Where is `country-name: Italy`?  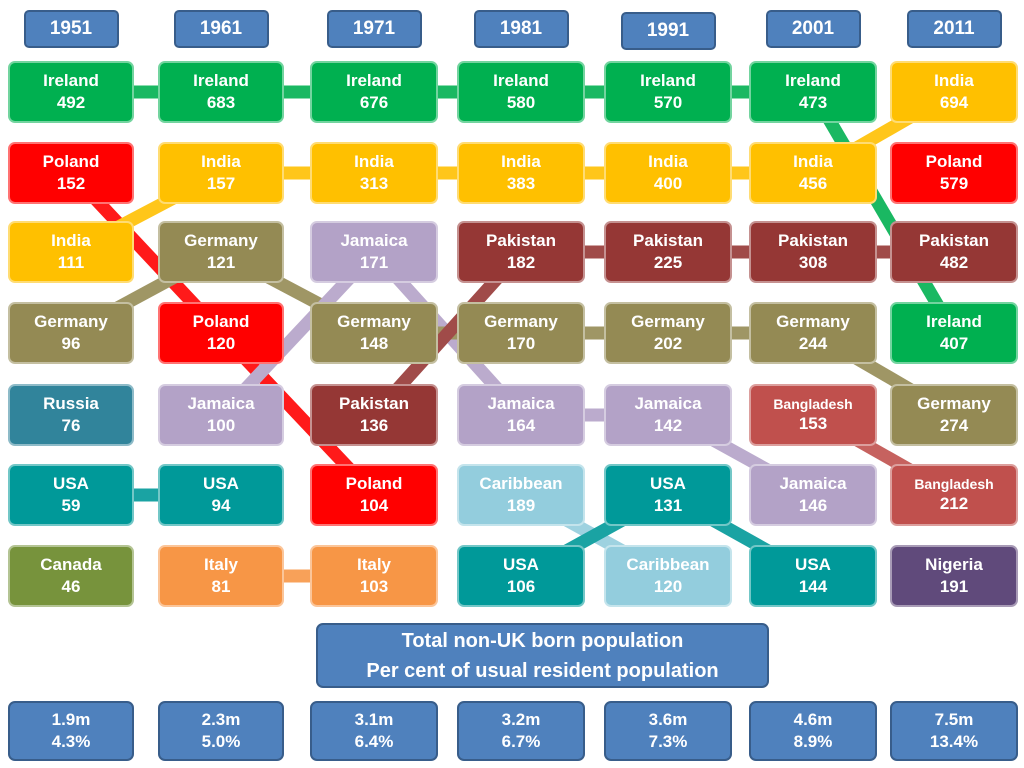
country-name: Italy is located at coordinates (221, 564).